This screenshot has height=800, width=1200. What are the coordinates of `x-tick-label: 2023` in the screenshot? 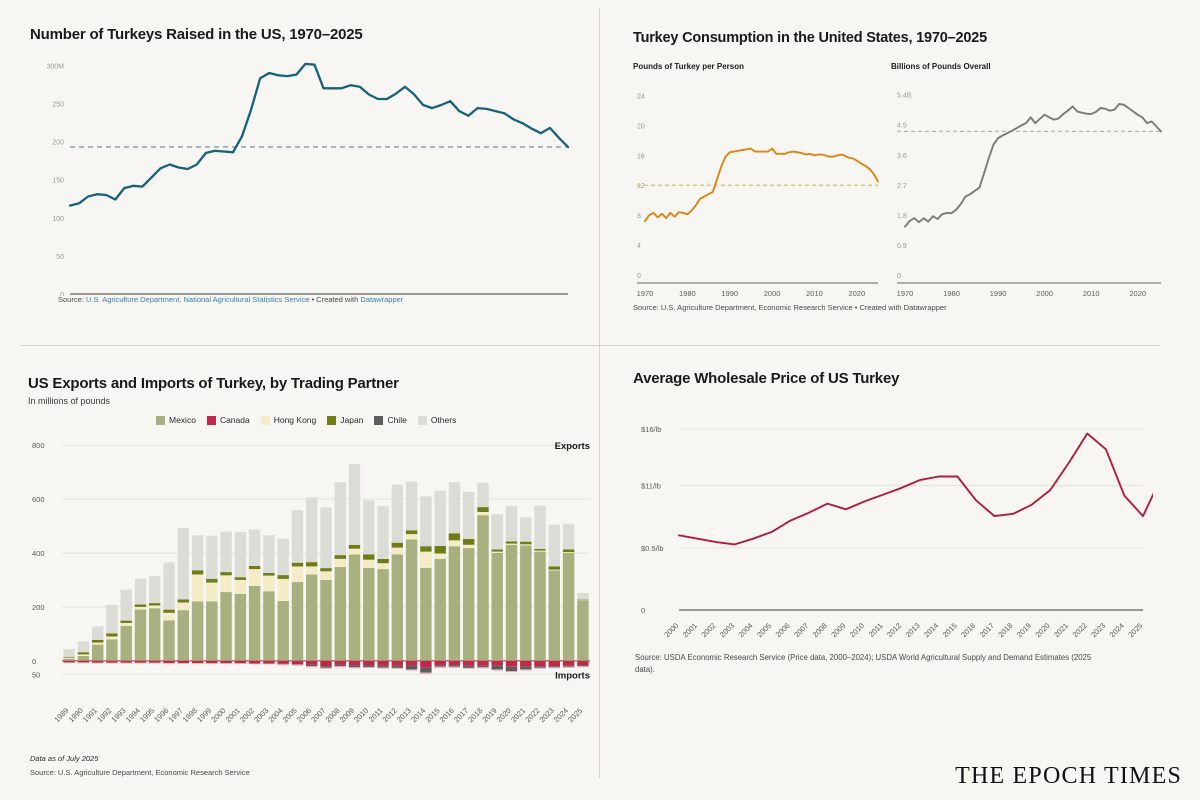 It's located at (1098, 630).